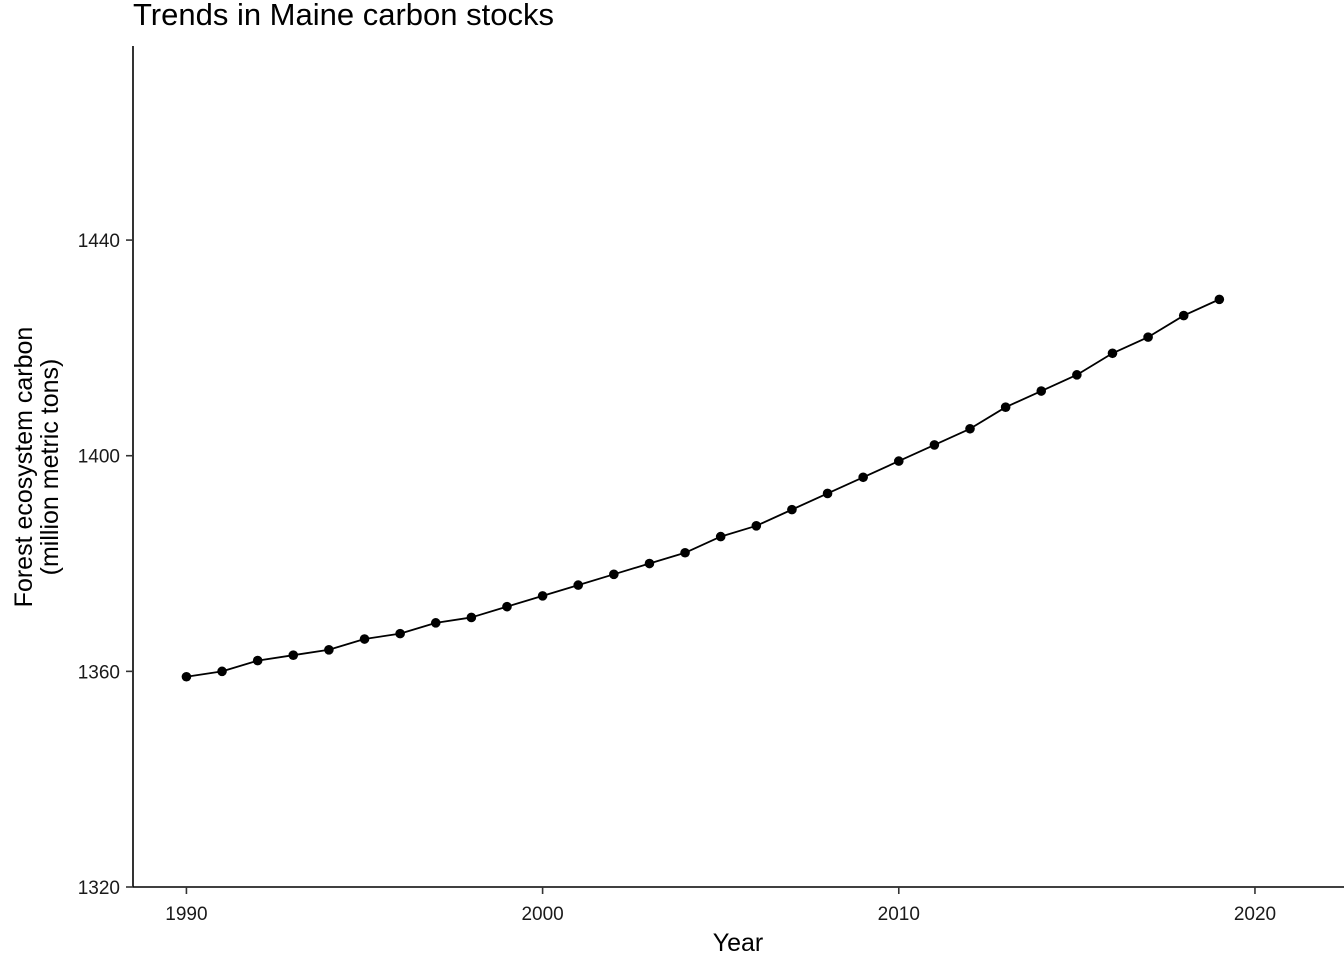 The image size is (1344, 960). I want to click on y-tick-label: 1320, so click(99, 888).